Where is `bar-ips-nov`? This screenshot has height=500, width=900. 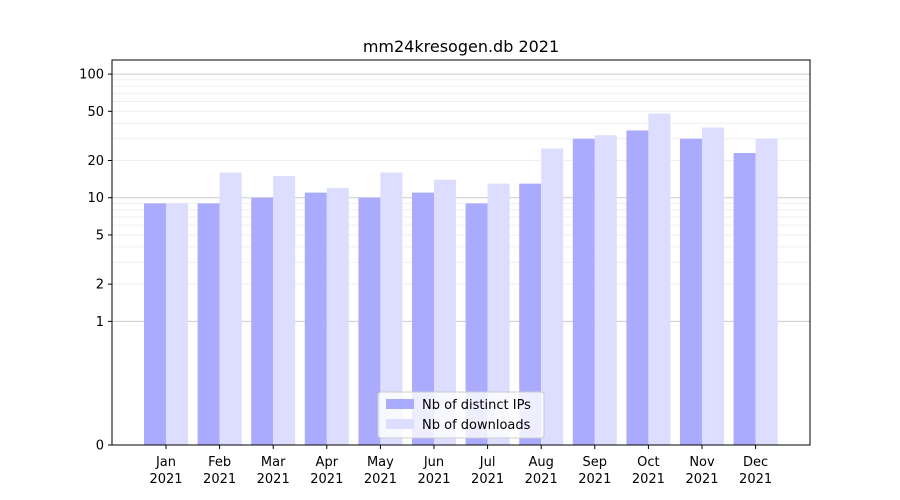 bar-ips-nov is located at coordinates (691, 292).